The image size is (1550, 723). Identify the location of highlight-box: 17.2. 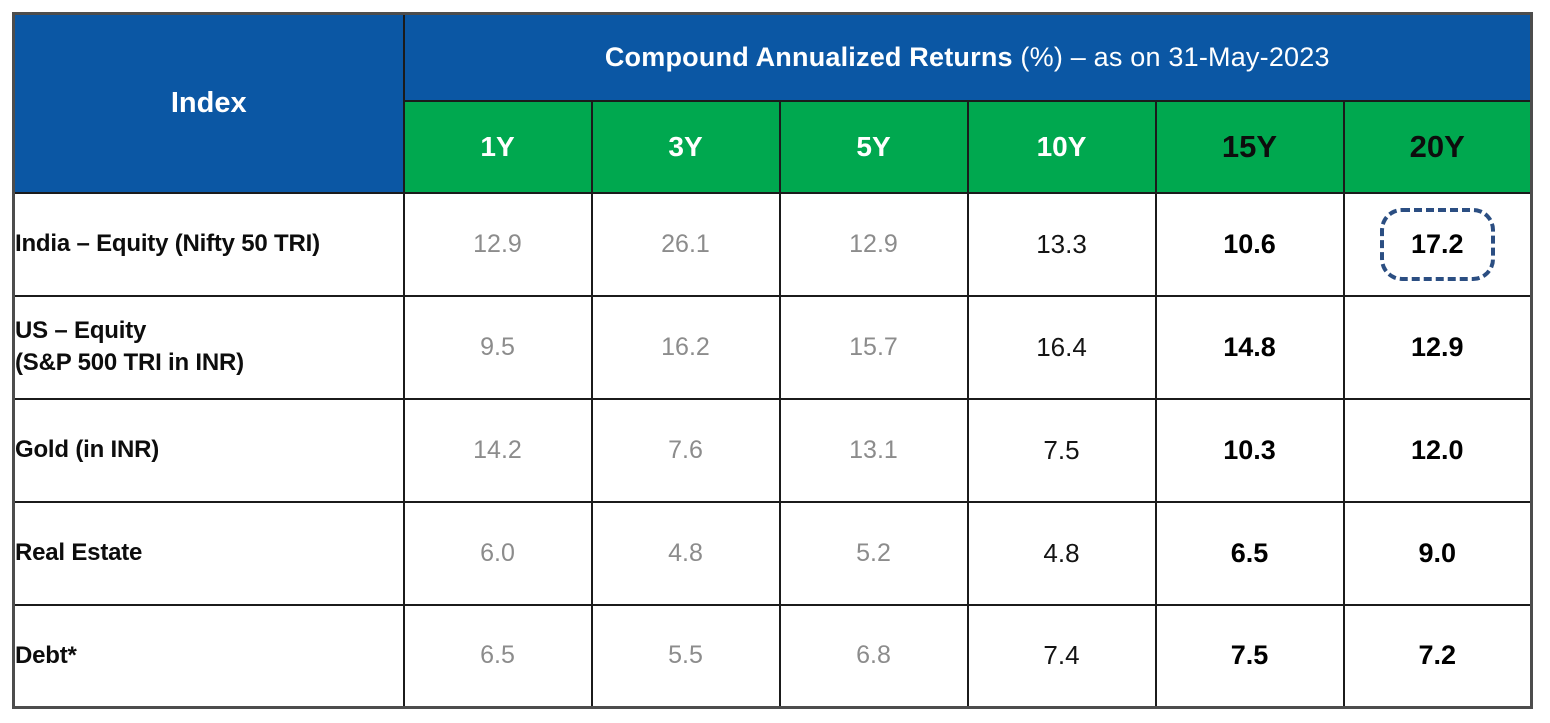
(1437, 244).